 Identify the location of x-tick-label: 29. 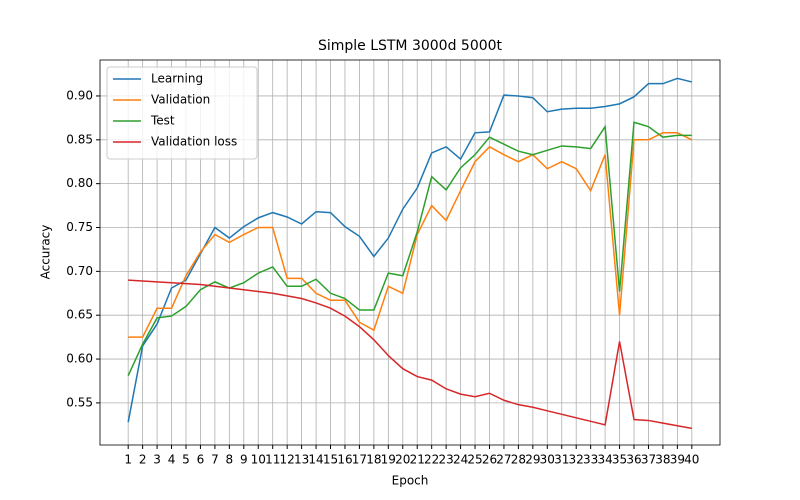
(532, 460).